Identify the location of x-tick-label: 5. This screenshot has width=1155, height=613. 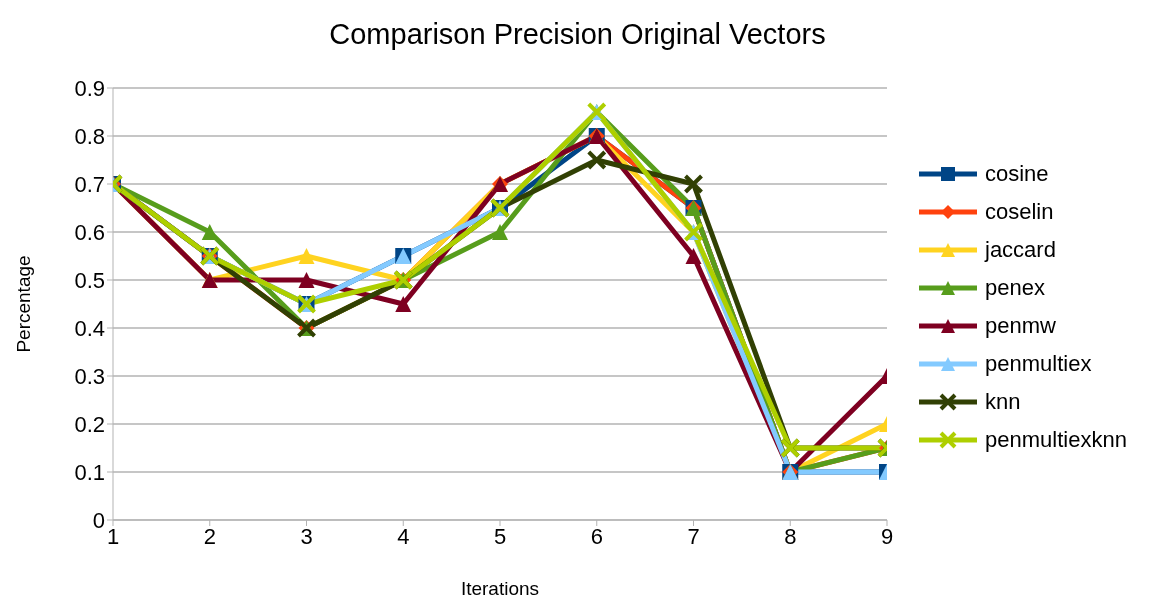
(500, 536).